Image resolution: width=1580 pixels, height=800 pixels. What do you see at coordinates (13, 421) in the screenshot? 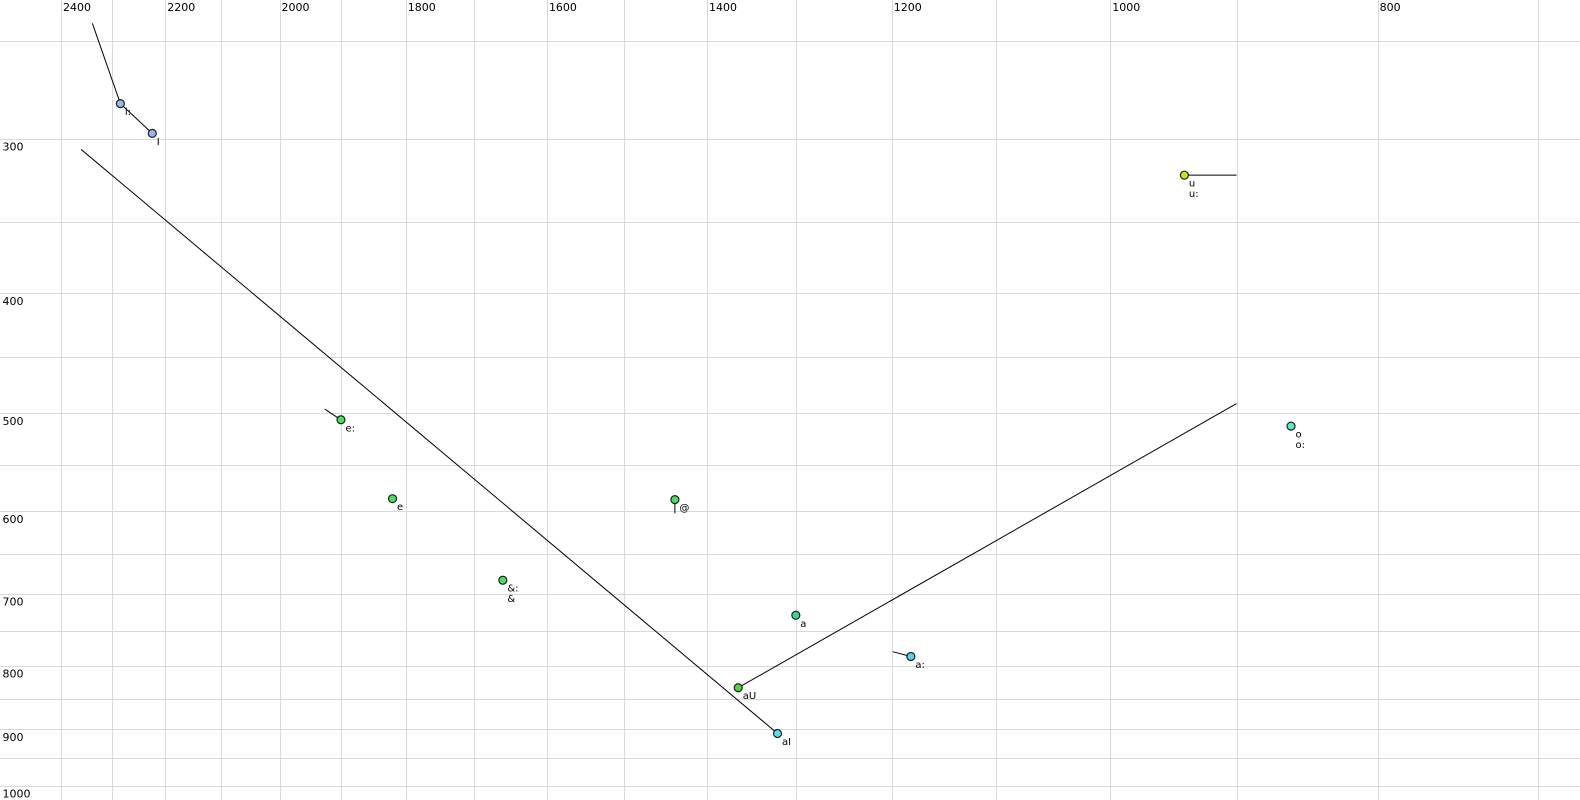
I see `y-tick-label: 500` at bounding box center [13, 421].